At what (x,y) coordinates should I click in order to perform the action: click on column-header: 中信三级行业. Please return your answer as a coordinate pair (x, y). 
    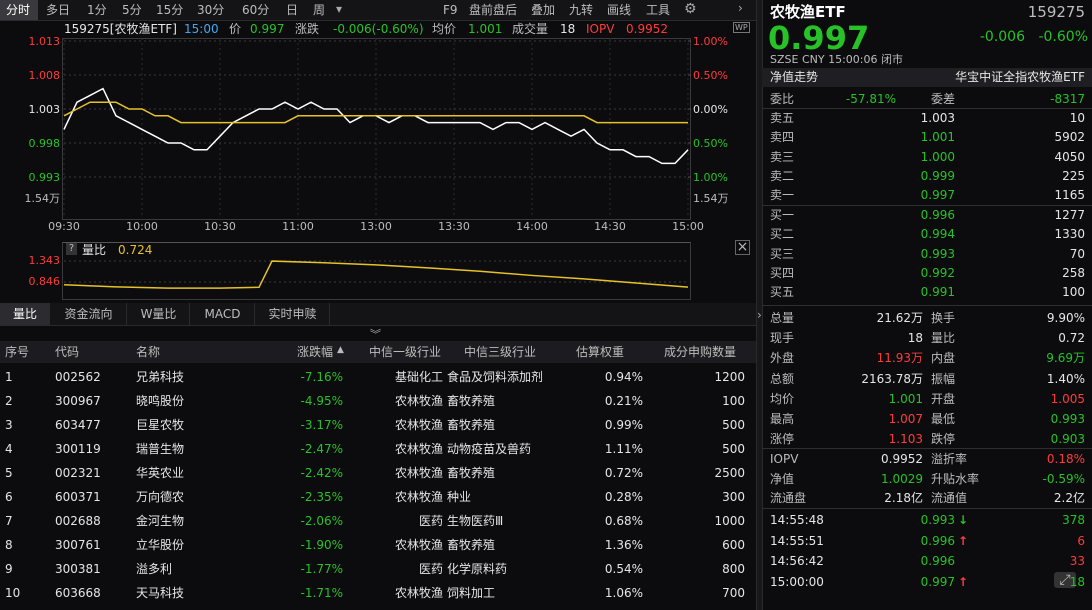
    Looking at the image, I should click on (500, 352).